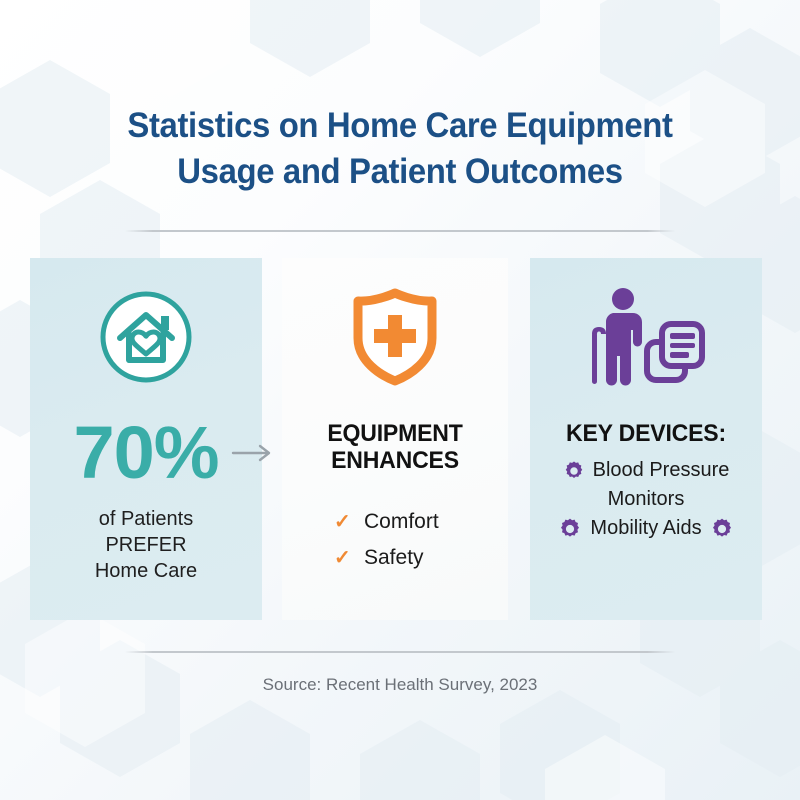  I want to click on benefit-label: Safety, so click(394, 557).